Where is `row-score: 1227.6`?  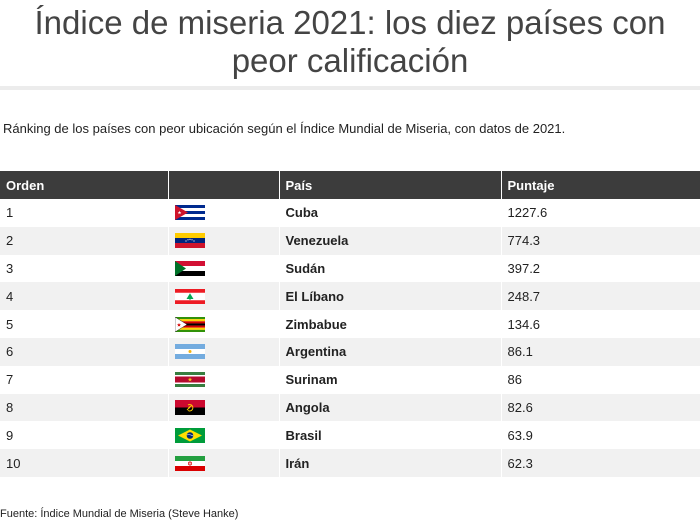 row-score: 1227.6 is located at coordinates (527, 213).